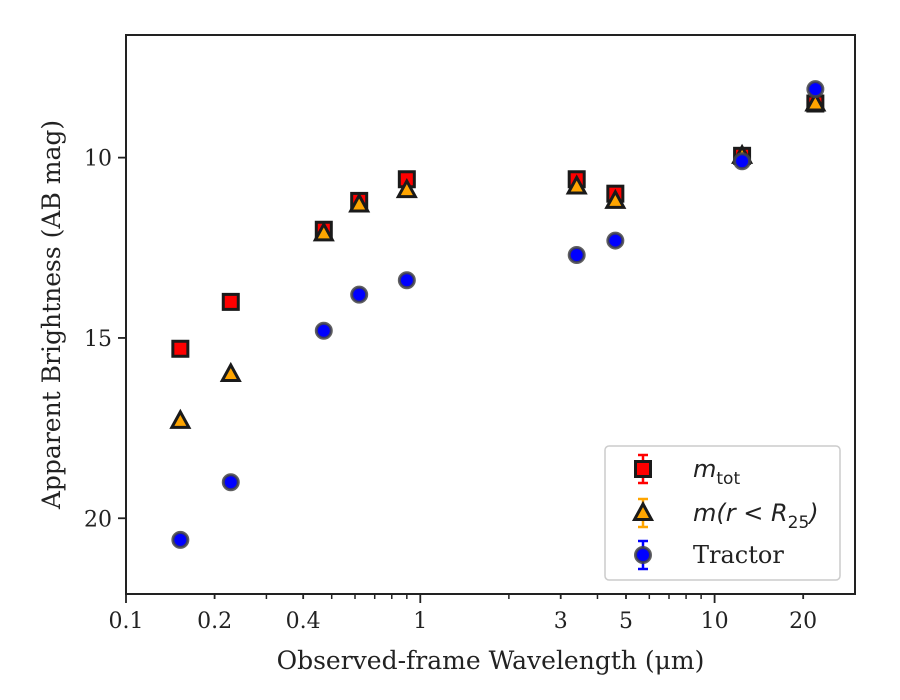 The height and width of the screenshot is (700, 900). I want to click on legend-item: m(r < R25), so click(725, 515).